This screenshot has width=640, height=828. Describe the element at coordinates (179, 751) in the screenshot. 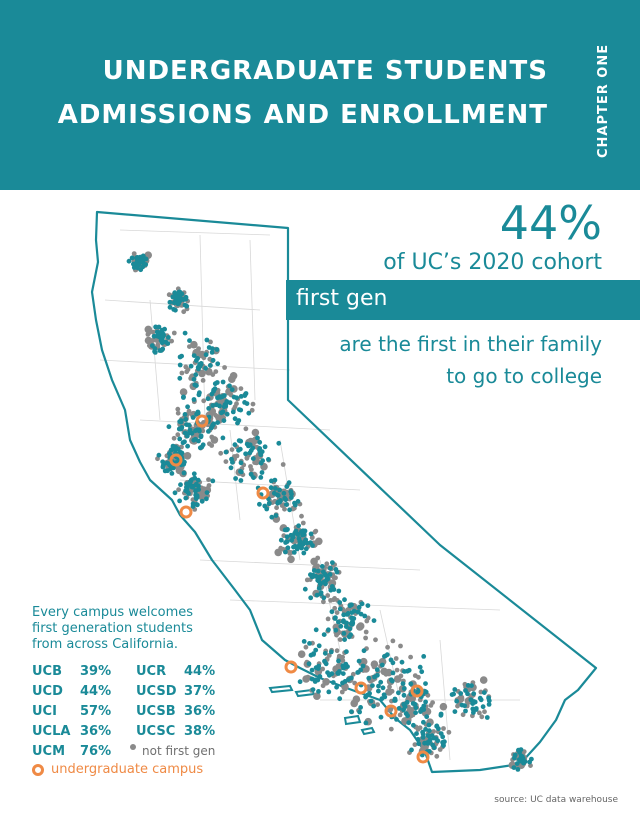

I see `legend-not-first-gen-label: not first gen` at that location.